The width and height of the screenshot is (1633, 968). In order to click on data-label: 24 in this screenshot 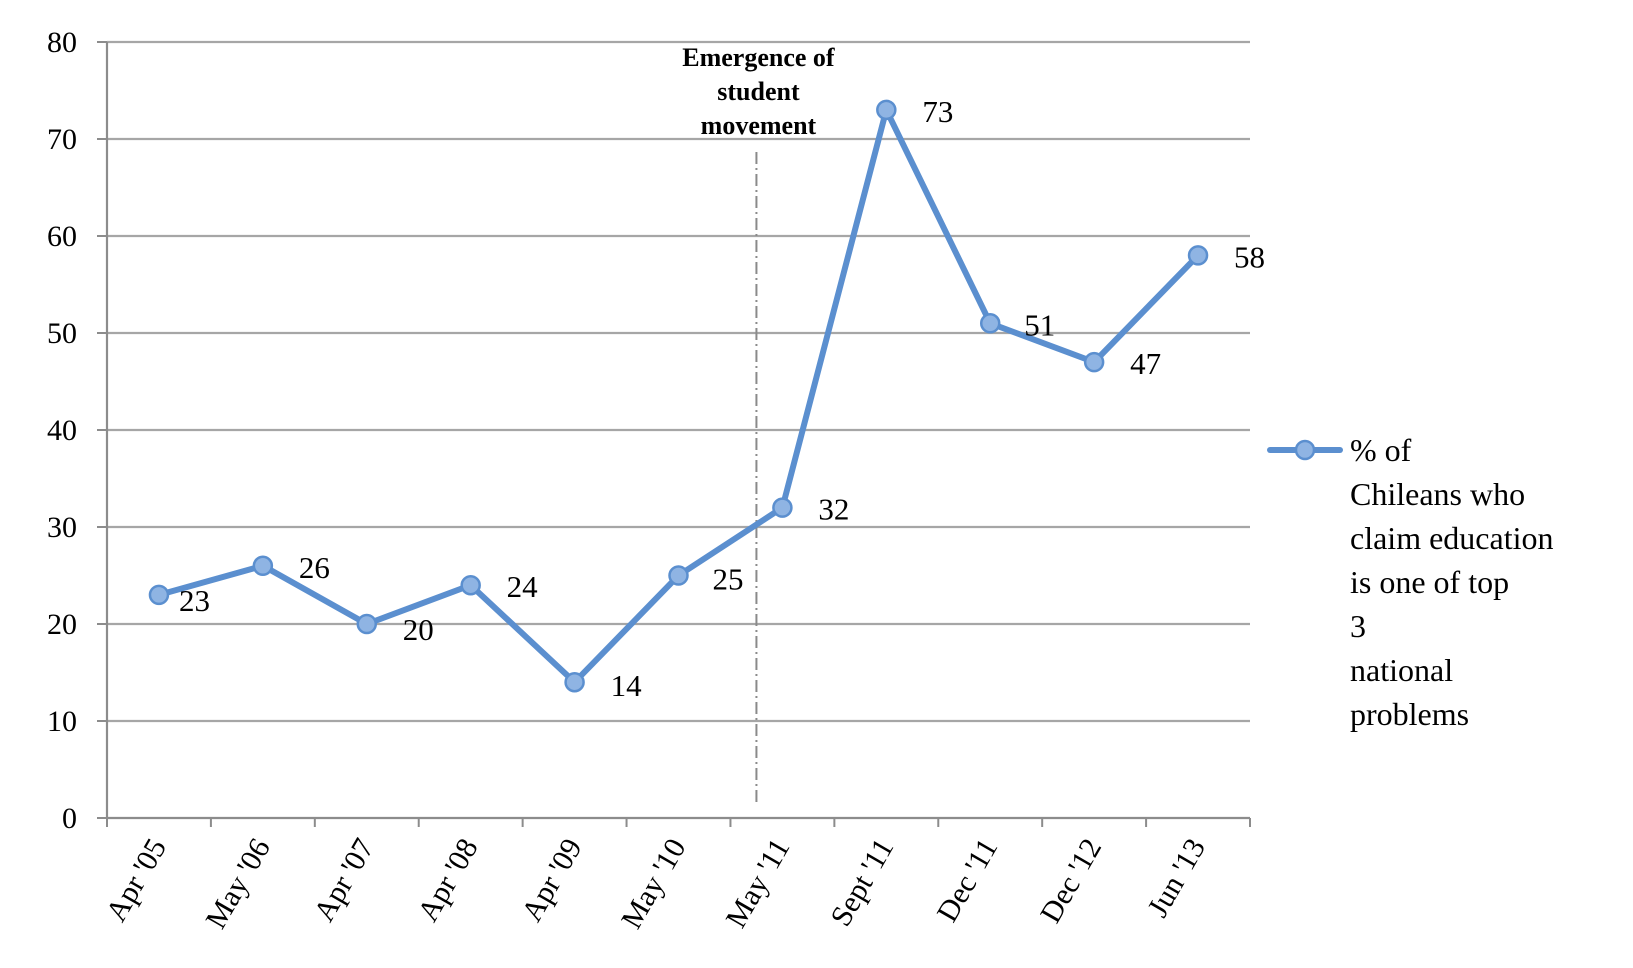, I will do `click(523, 586)`.